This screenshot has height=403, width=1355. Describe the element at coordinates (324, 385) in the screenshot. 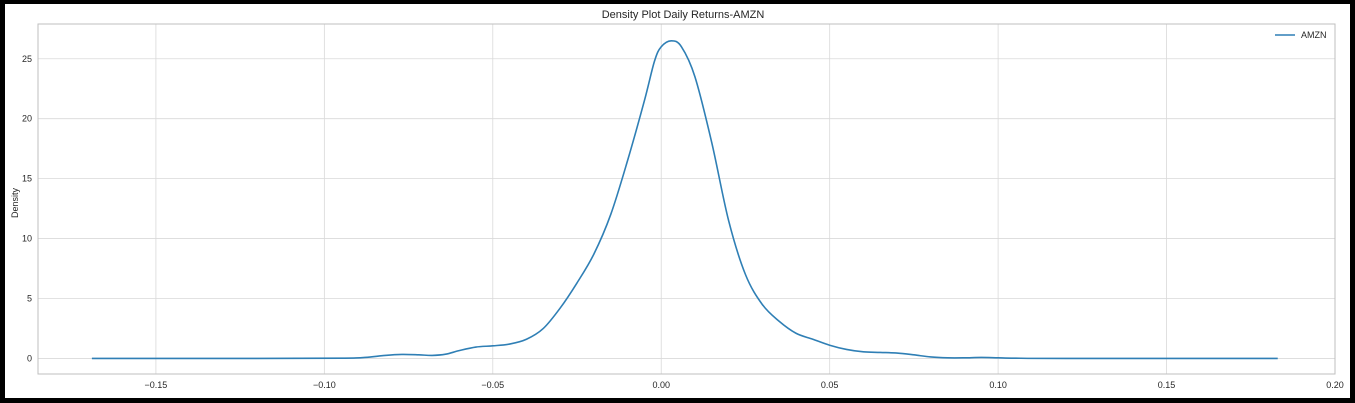

I see `x-tick-label: −0.10` at that location.